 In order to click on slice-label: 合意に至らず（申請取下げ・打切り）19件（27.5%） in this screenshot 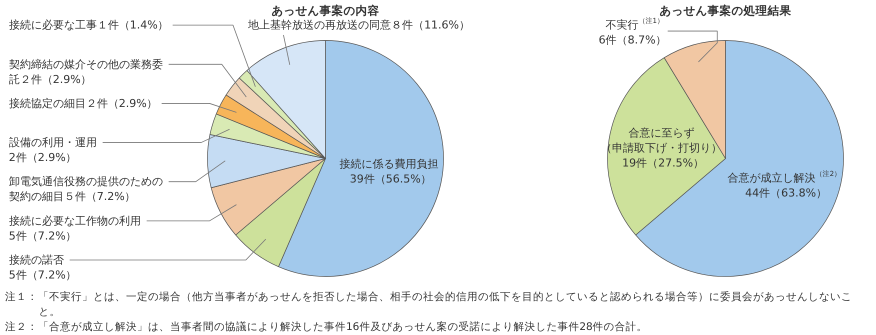, I will do `click(661, 148)`.